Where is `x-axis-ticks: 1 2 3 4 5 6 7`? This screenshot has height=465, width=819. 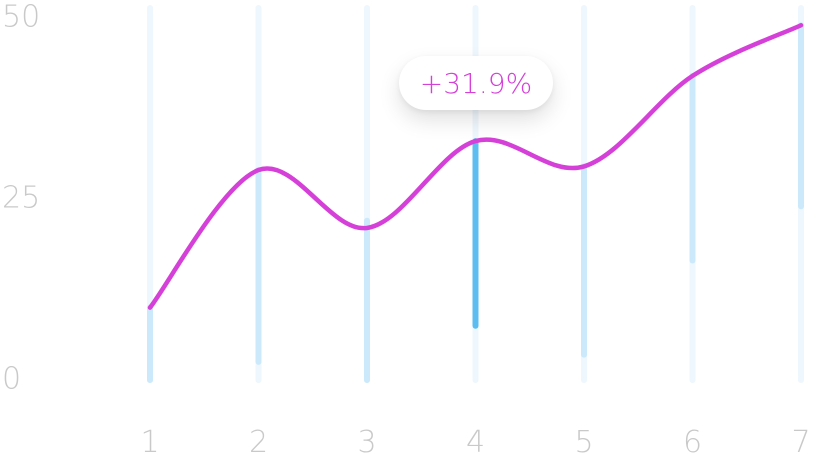 x-axis-ticks: 1 2 3 4 5 6 7 is located at coordinates (475, 442).